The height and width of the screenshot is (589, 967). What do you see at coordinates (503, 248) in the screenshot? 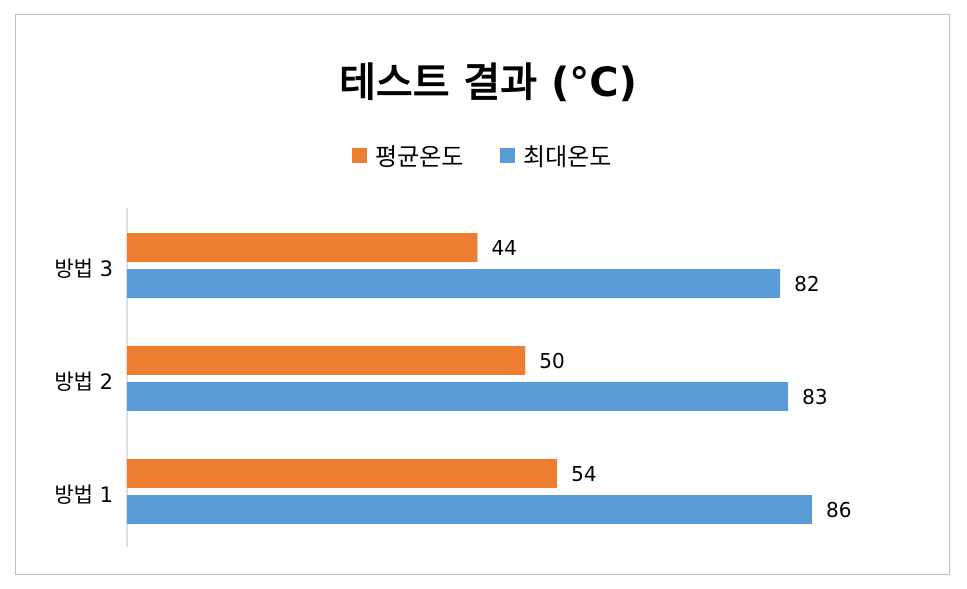
I see `data-label: 44` at bounding box center [503, 248].